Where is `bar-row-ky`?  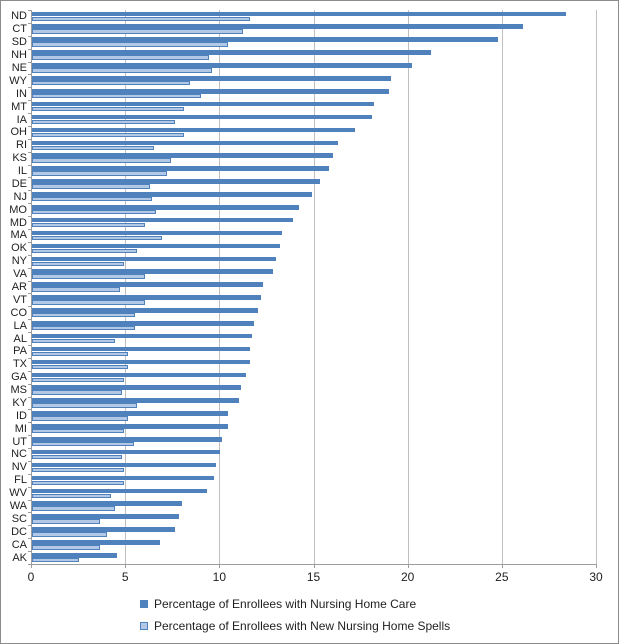 bar-row-ky is located at coordinates (314, 403).